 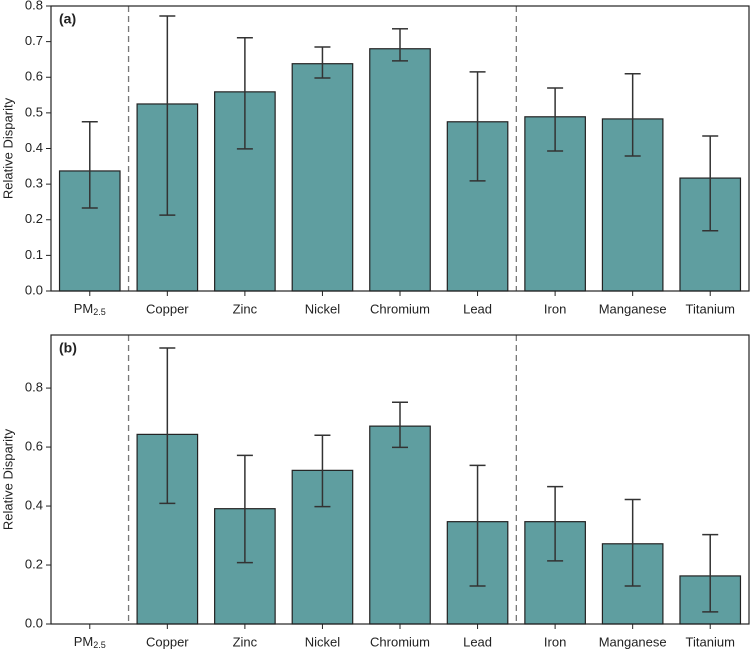 I want to click on y-tick-label: 0.5, so click(x=34, y=111).